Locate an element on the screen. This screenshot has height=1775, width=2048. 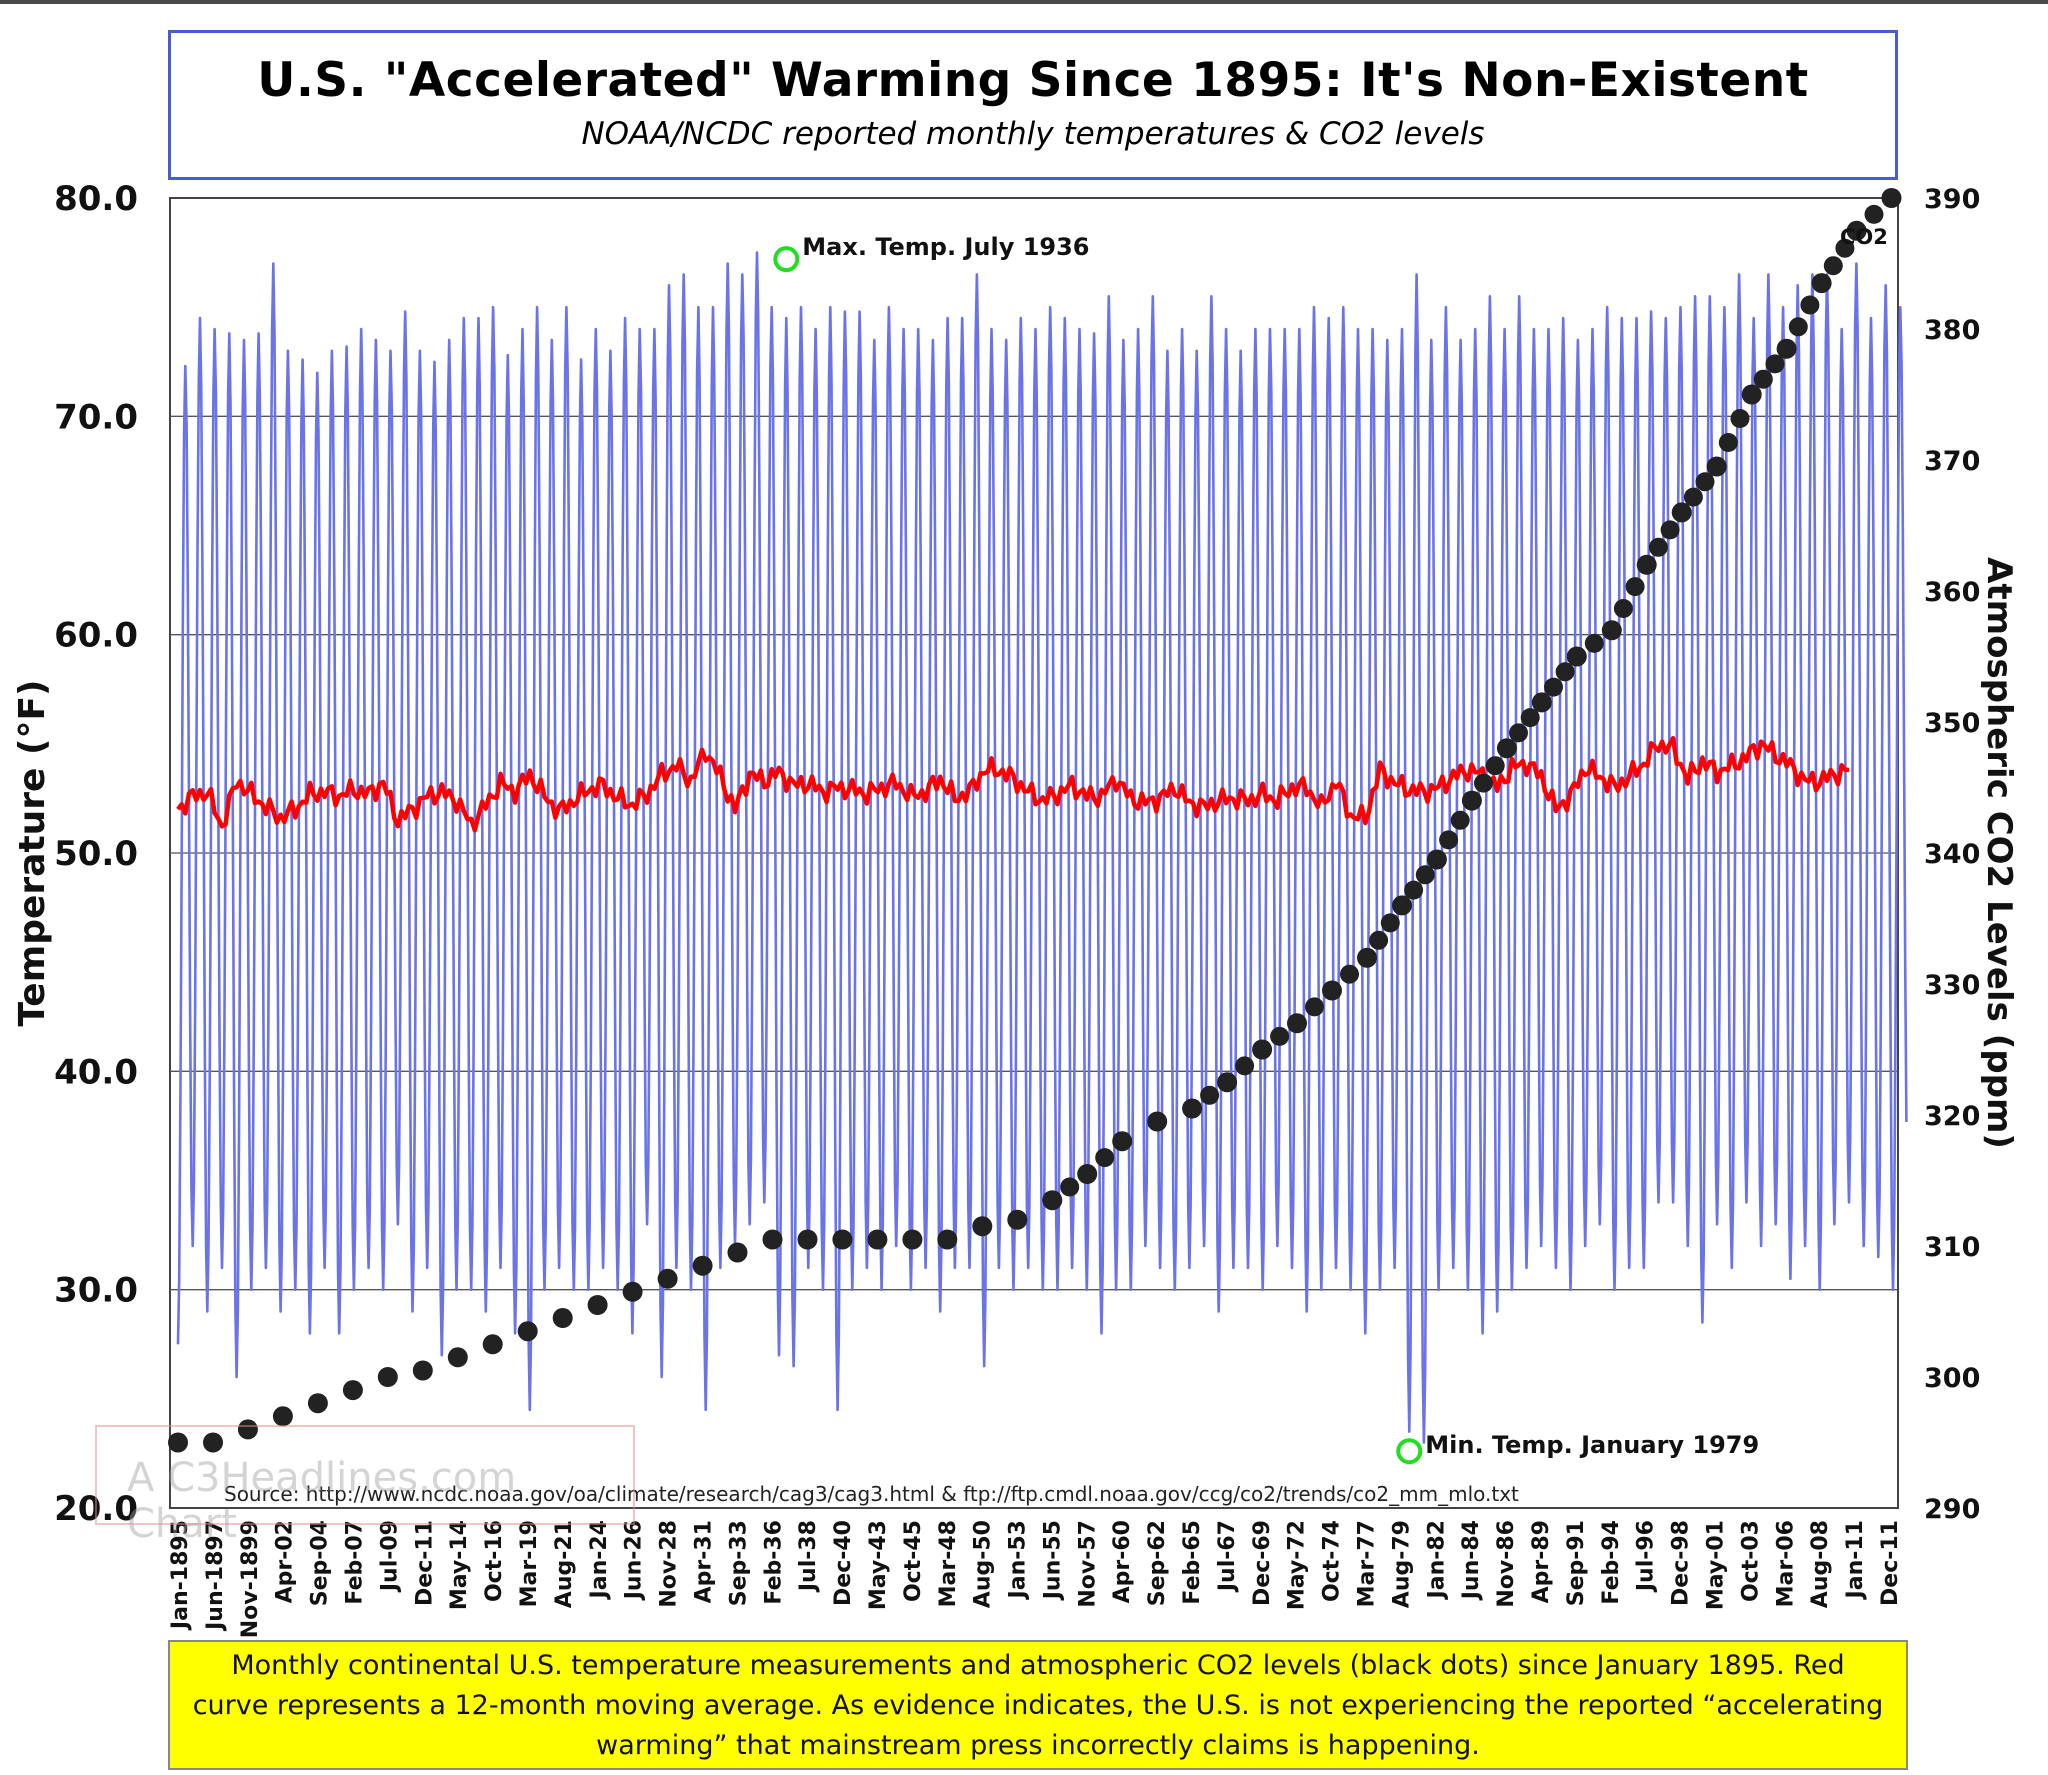
y2-tick-label: 370 is located at coordinates (1952, 461).